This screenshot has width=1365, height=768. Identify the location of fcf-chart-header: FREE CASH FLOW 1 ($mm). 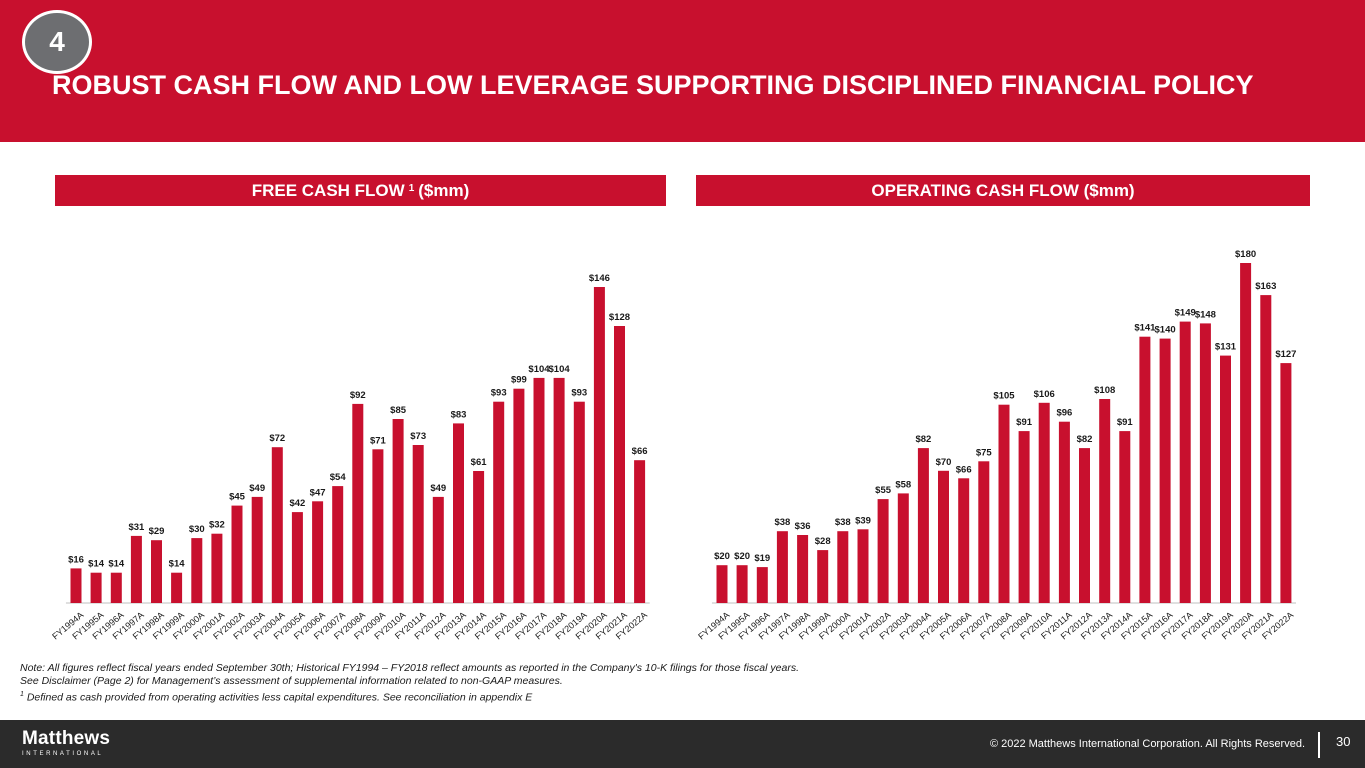
(360, 190).